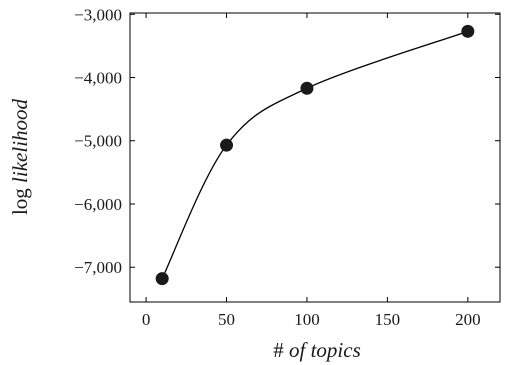 Image resolution: width=505 pixels, height=365 pixels. I want to click on y-tick-label: −4,000, so click(98, 78).